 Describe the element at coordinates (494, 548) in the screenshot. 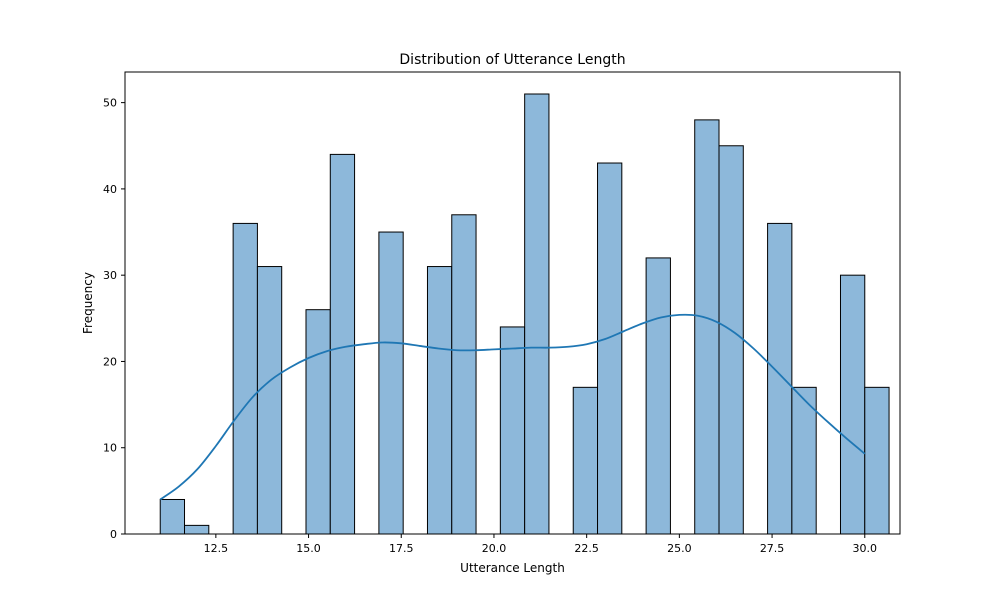

I see `x-tick-label: 20.0` at that location.